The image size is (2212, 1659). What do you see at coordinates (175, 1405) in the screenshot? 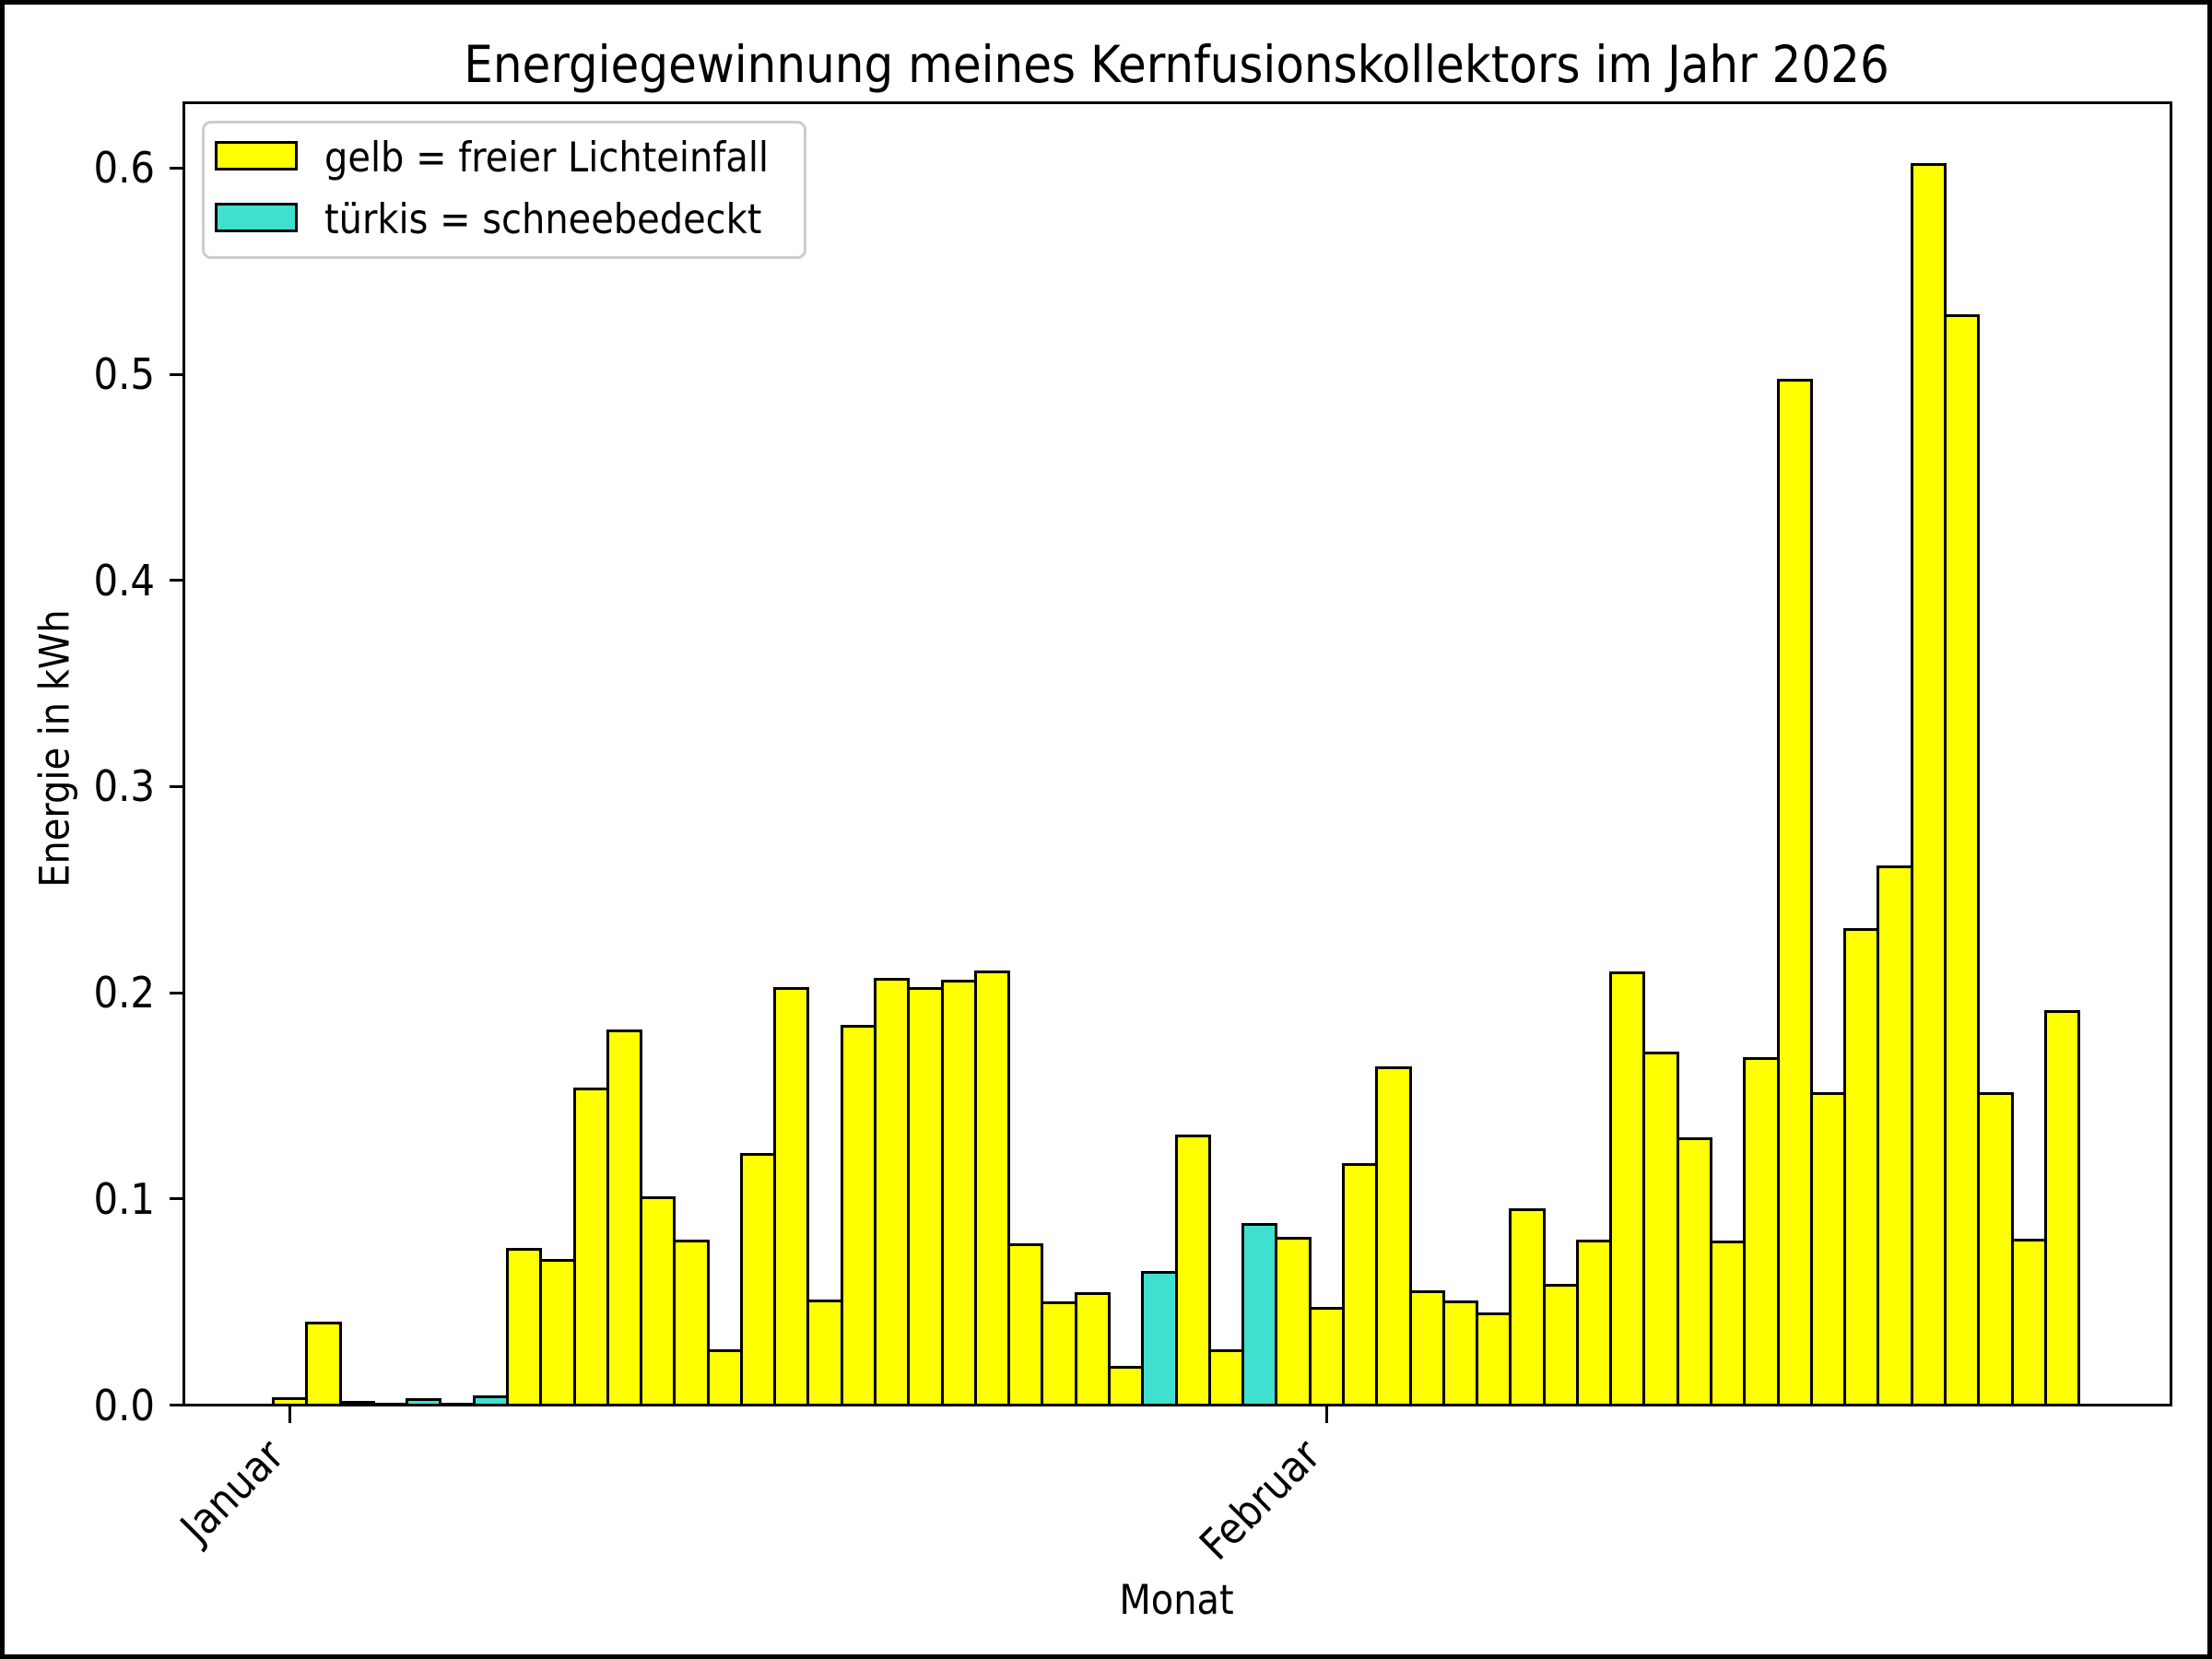
I see `y-tick-0.0` at bounding box center [175, 1405].